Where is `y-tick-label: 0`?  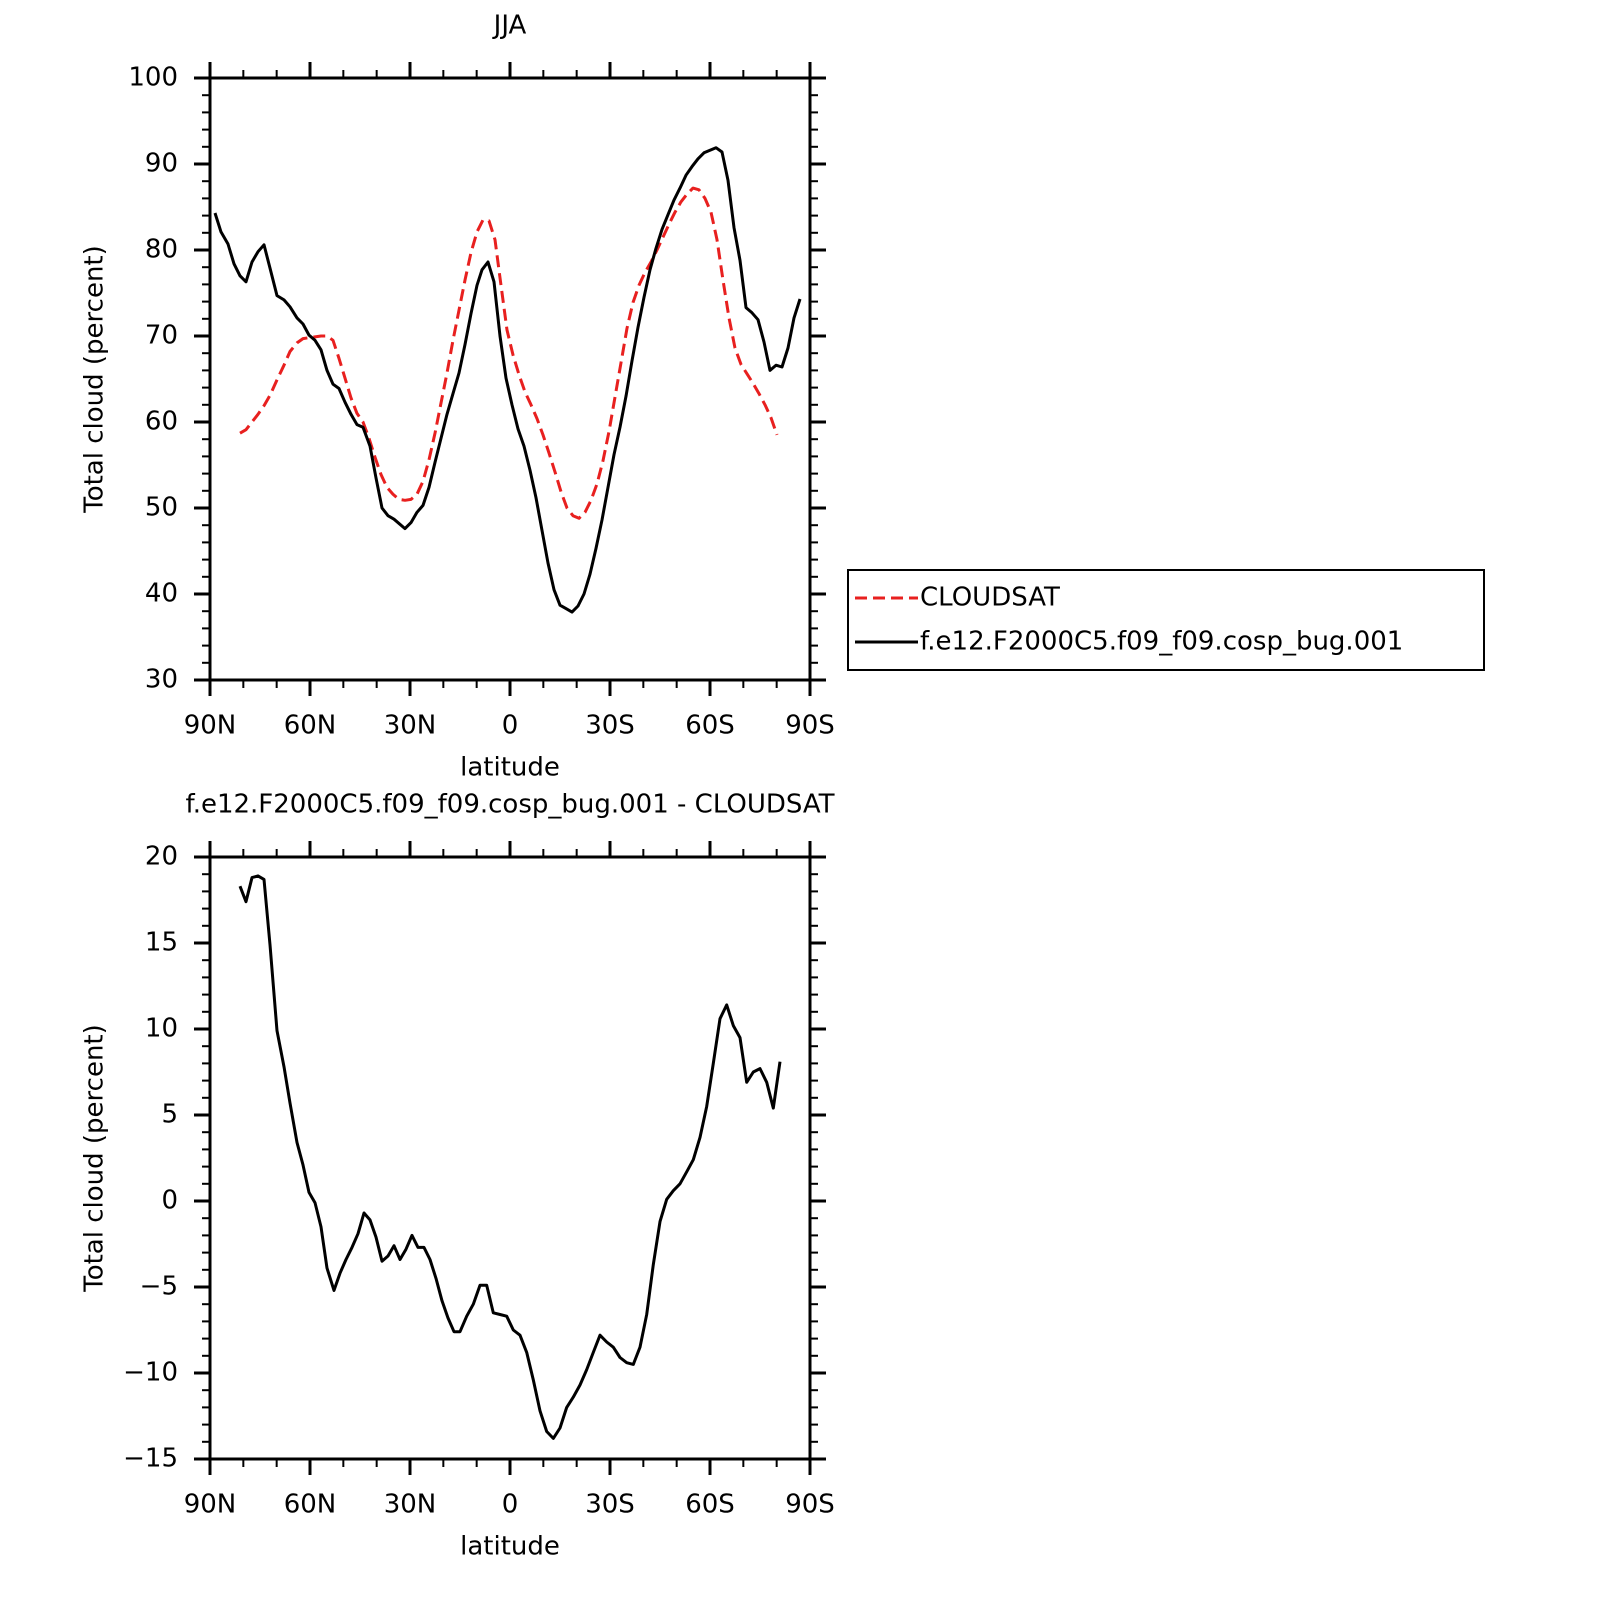
y-tick-label: 0 is located at coordinates (169, 1201).